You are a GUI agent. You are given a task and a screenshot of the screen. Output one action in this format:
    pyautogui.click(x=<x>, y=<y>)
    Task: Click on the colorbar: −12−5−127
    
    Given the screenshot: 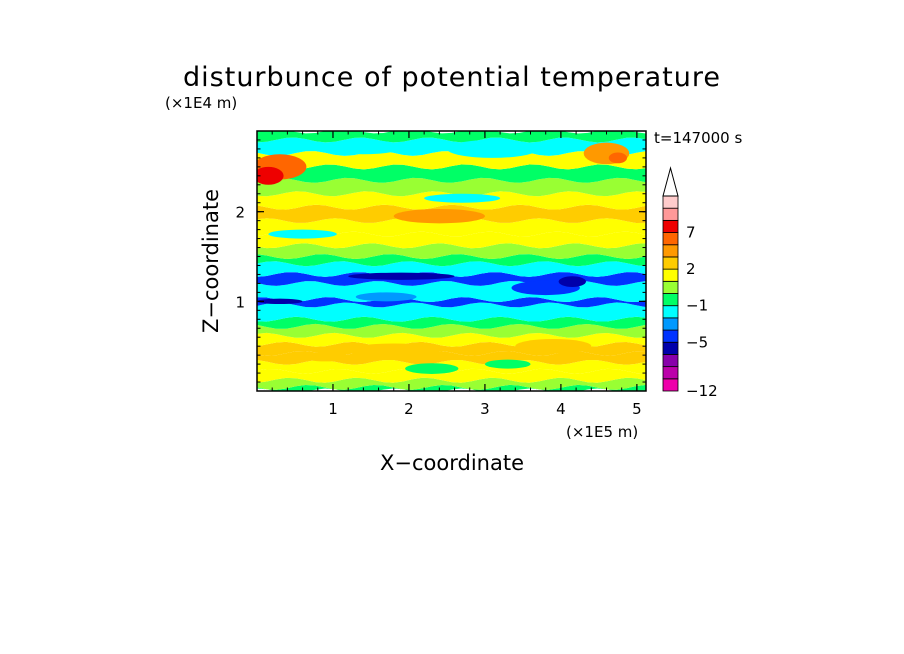 What is the action you would take?
    pyautogui.click(x=690, y=283)
    